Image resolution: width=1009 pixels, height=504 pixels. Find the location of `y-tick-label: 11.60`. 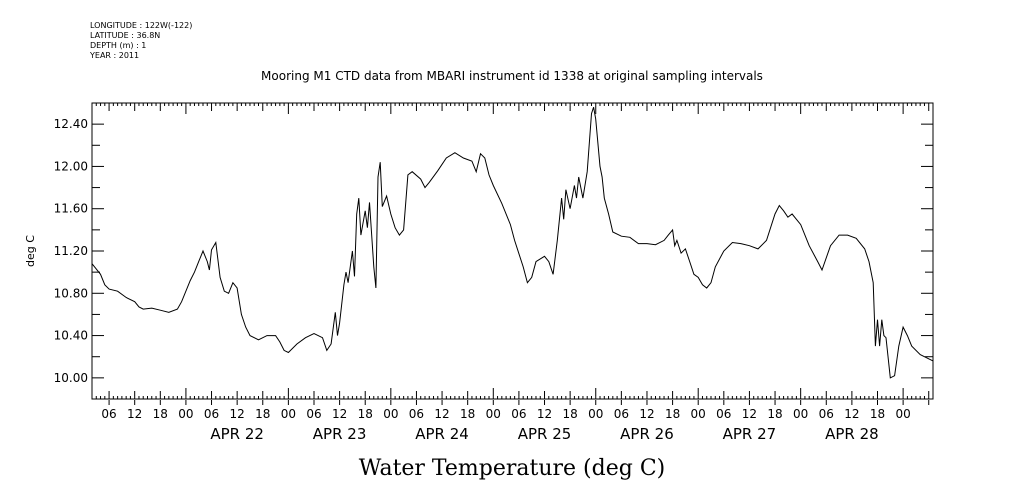

y-tick-label: 11.60 is located at coordinates (71, 209).